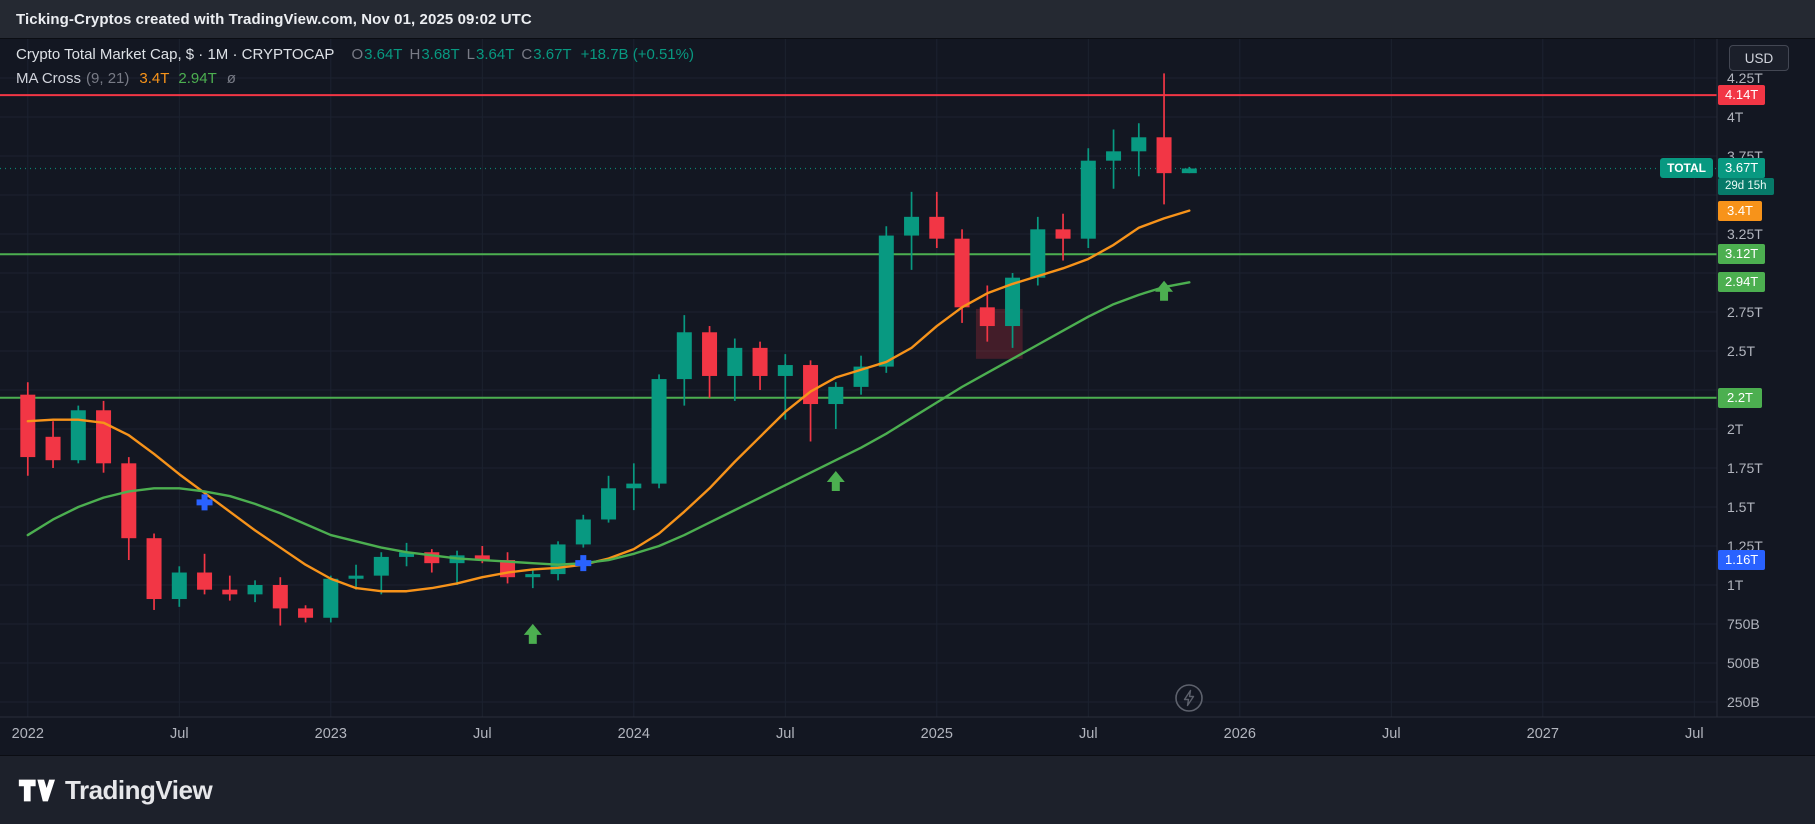 This screenshot has width=1815, height=824. What do you see at coordinates (1740, 397) in the screenshot?
I see `level-price-label: 2.2T` at bounding box center [1740, 397].